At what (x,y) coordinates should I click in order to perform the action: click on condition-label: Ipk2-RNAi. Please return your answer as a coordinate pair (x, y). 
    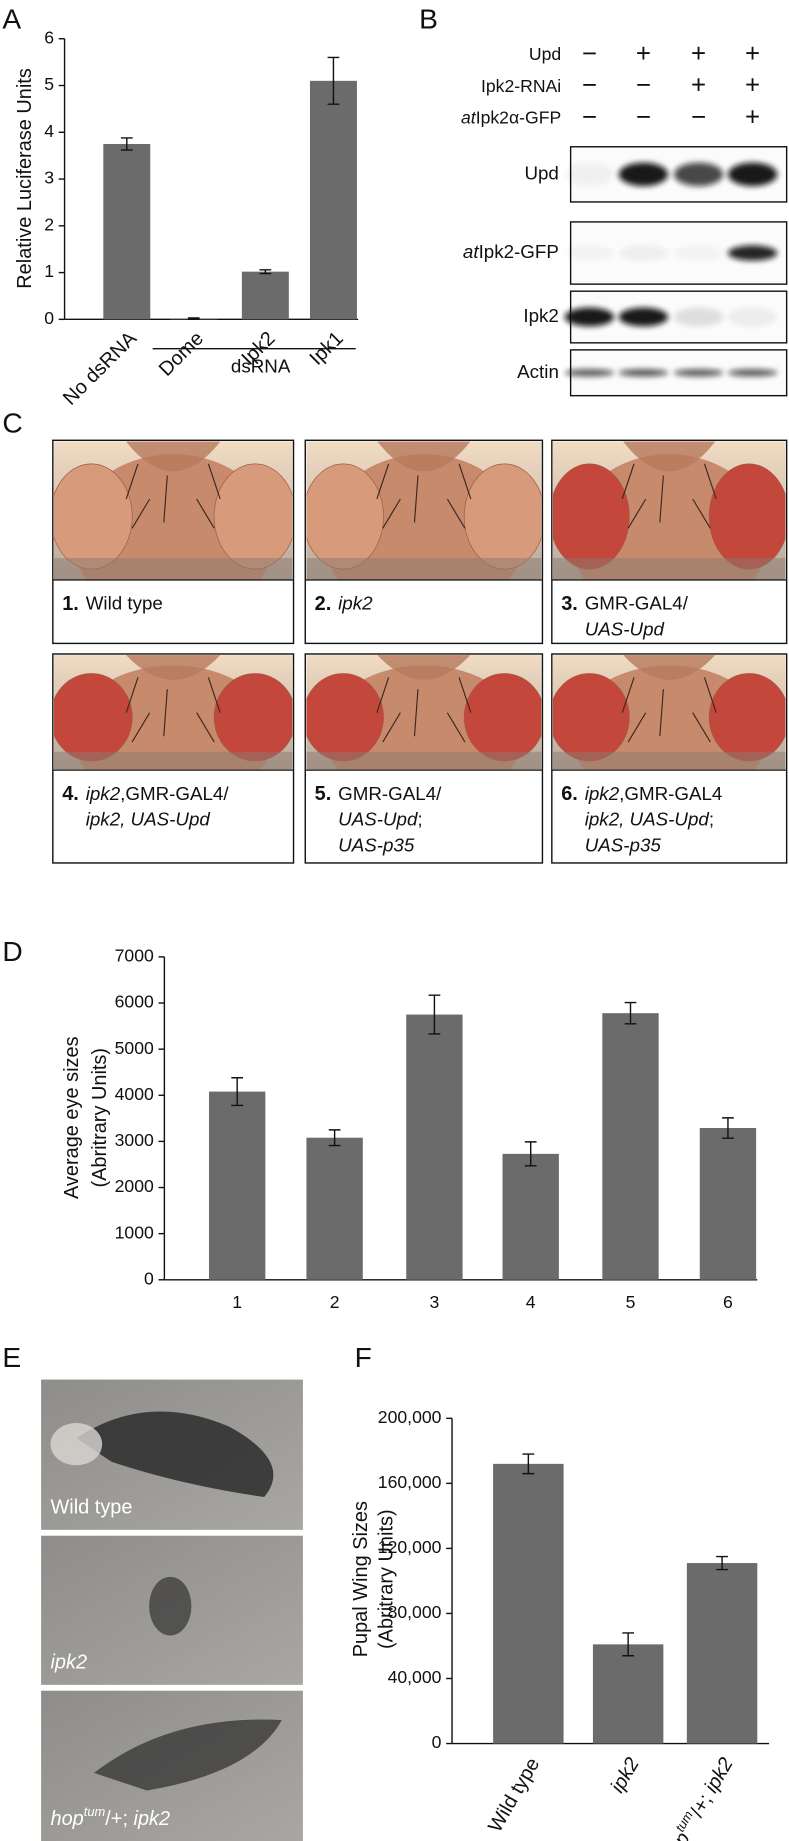
    Looking at the image, I should click on (521, 86).